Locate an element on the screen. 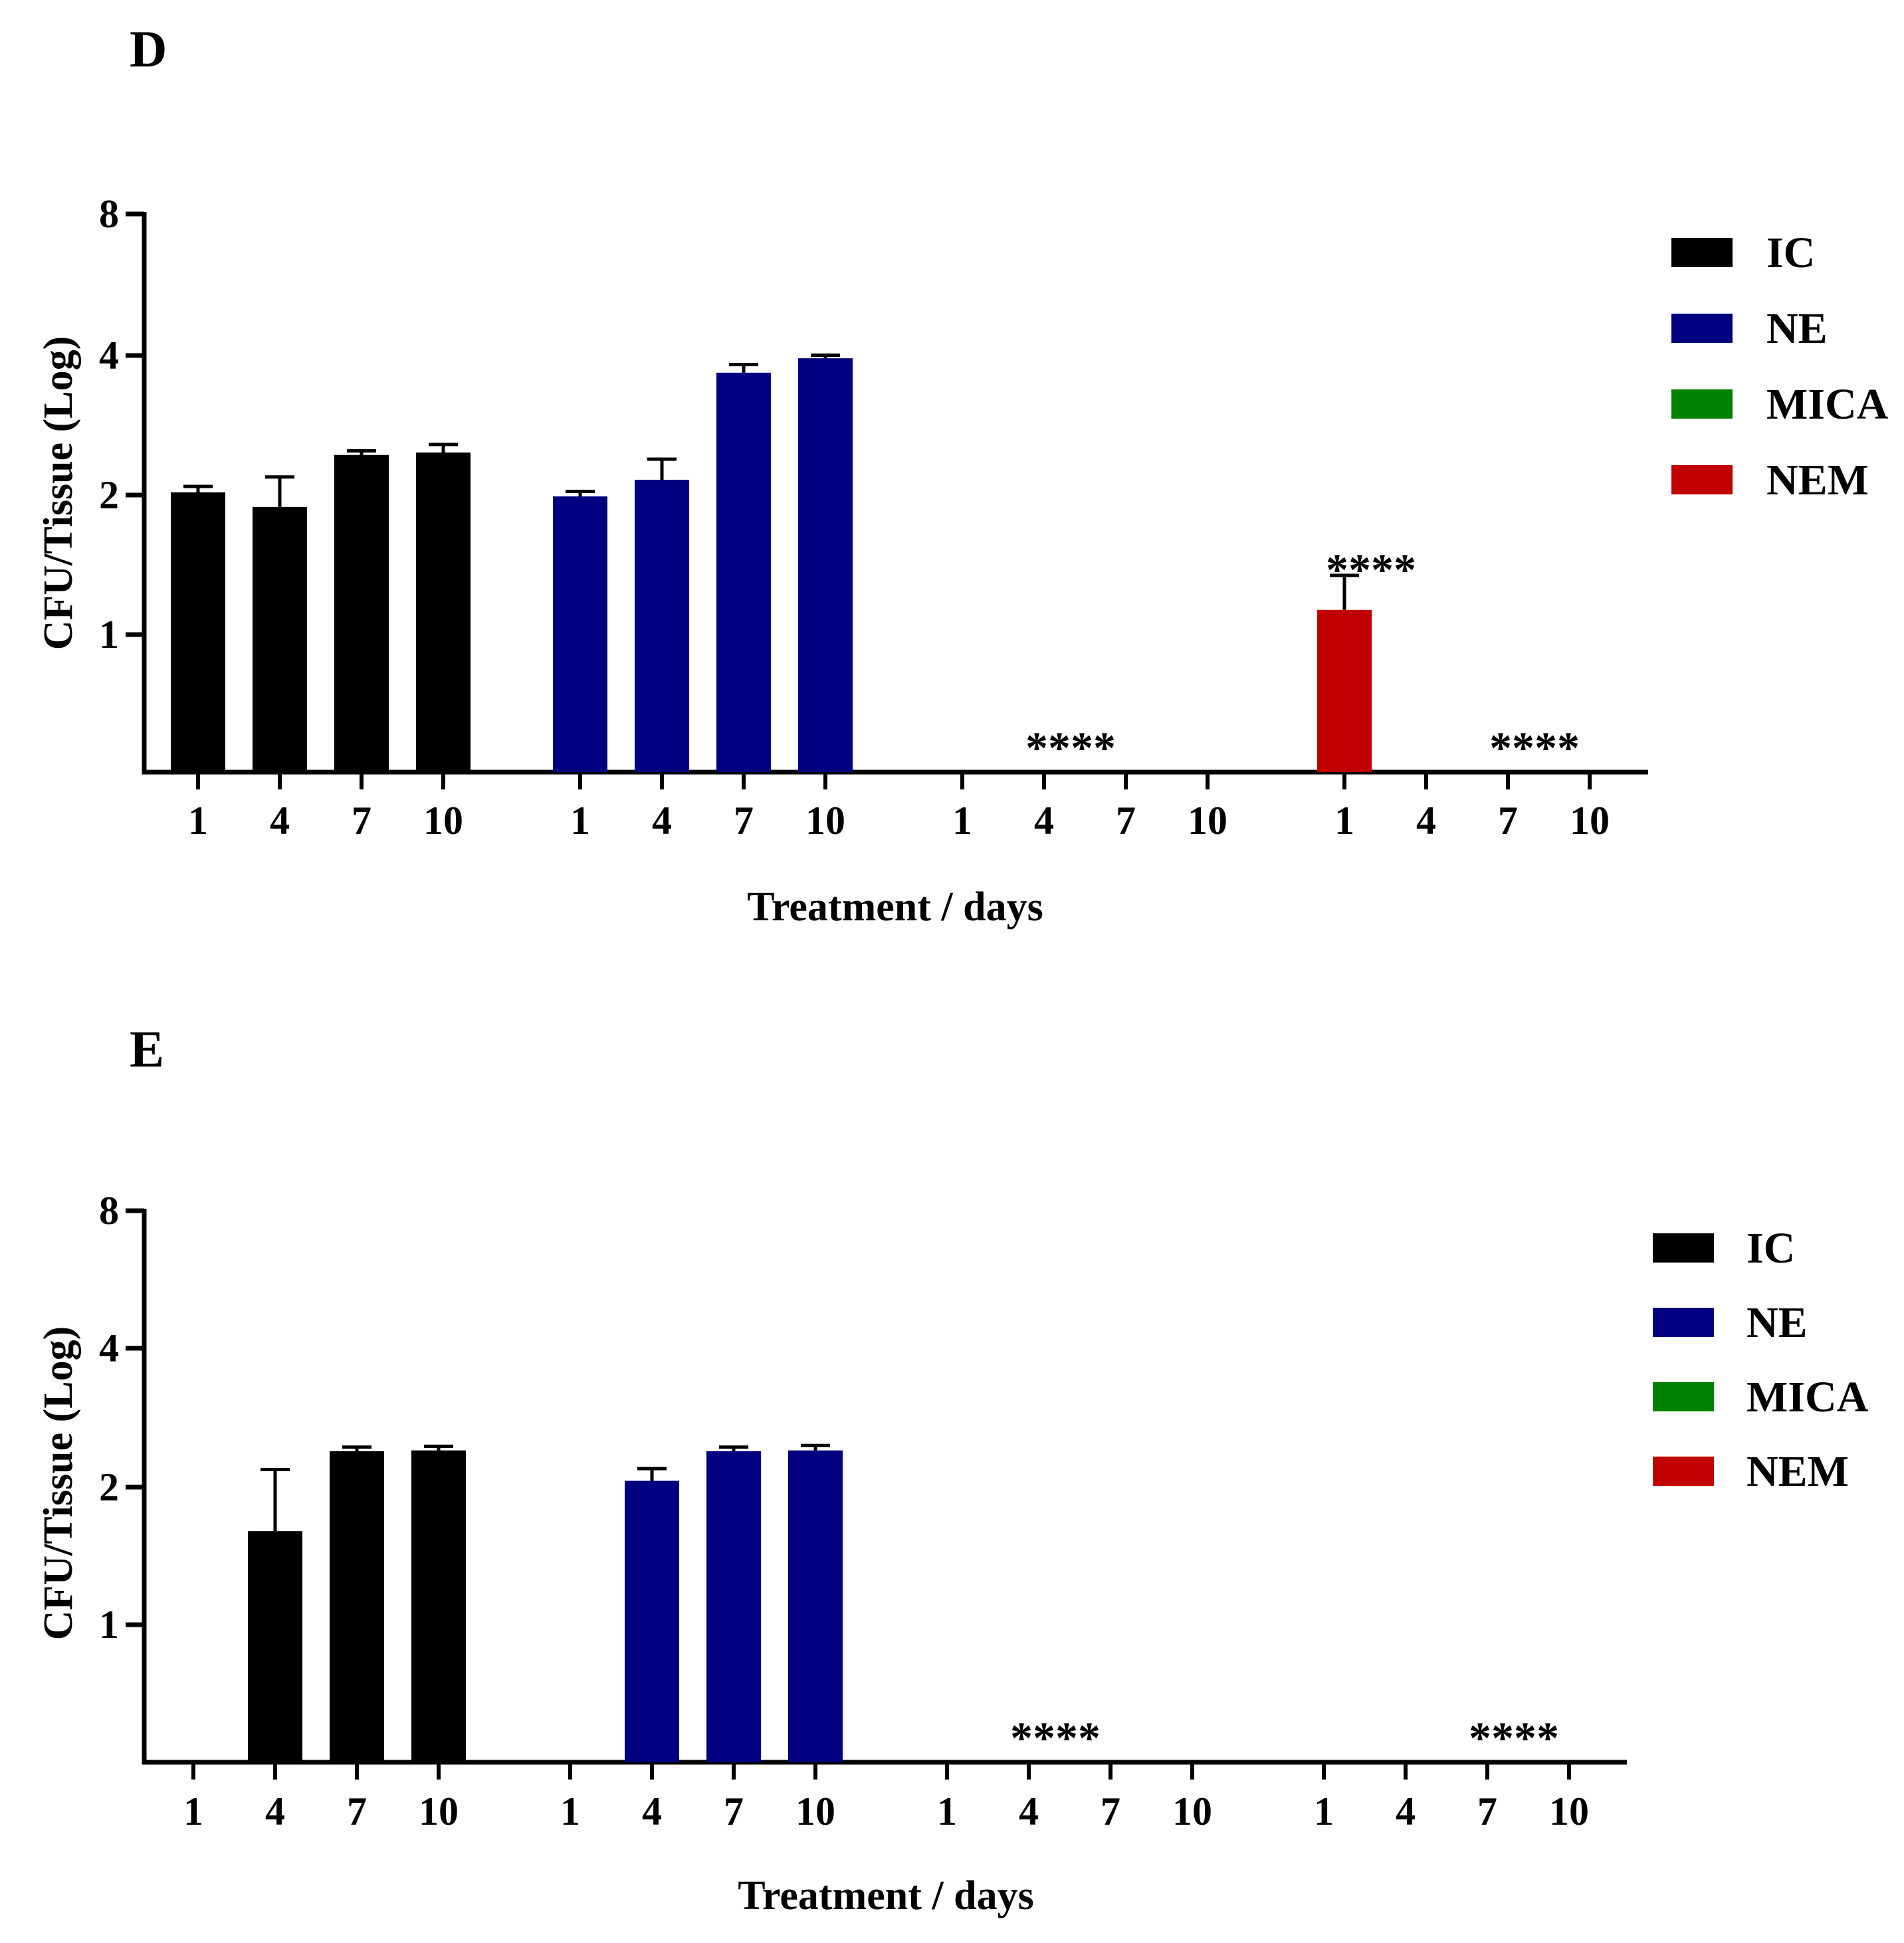 The image size is (1904, 1943). panel-label: E is located at coordinates (147, 1049).